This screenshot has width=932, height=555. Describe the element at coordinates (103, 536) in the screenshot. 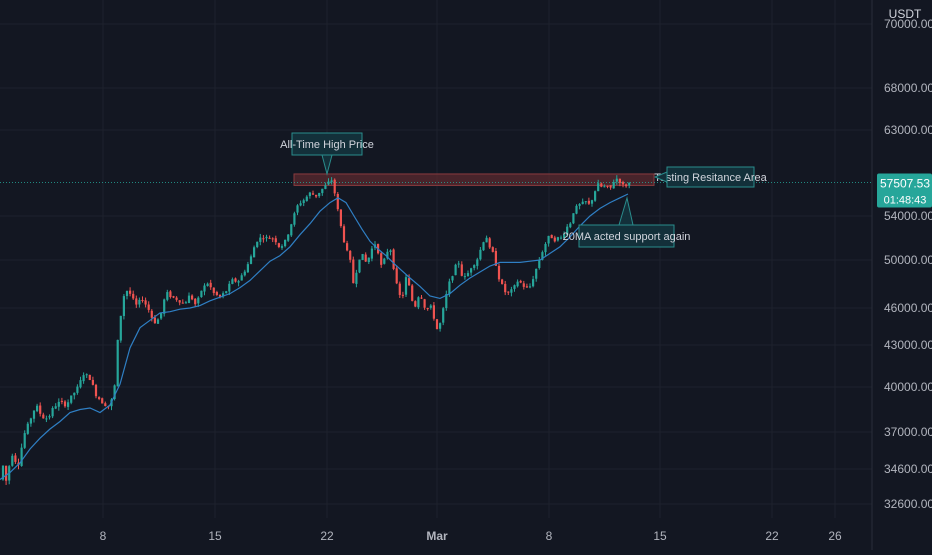

I see `time-tick-label: 8` at that location.